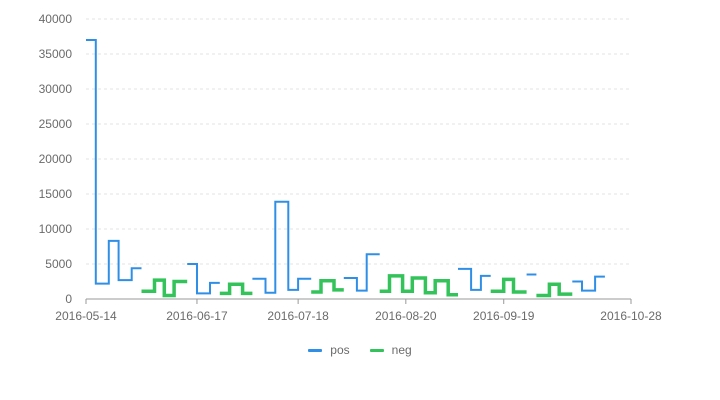 This screenshot has height=400, width=720. What do you see at coordinates (504, 316) in the screenshot?
I see `x-tick-label: 2016-09-19` at bounding box center [504, 316].